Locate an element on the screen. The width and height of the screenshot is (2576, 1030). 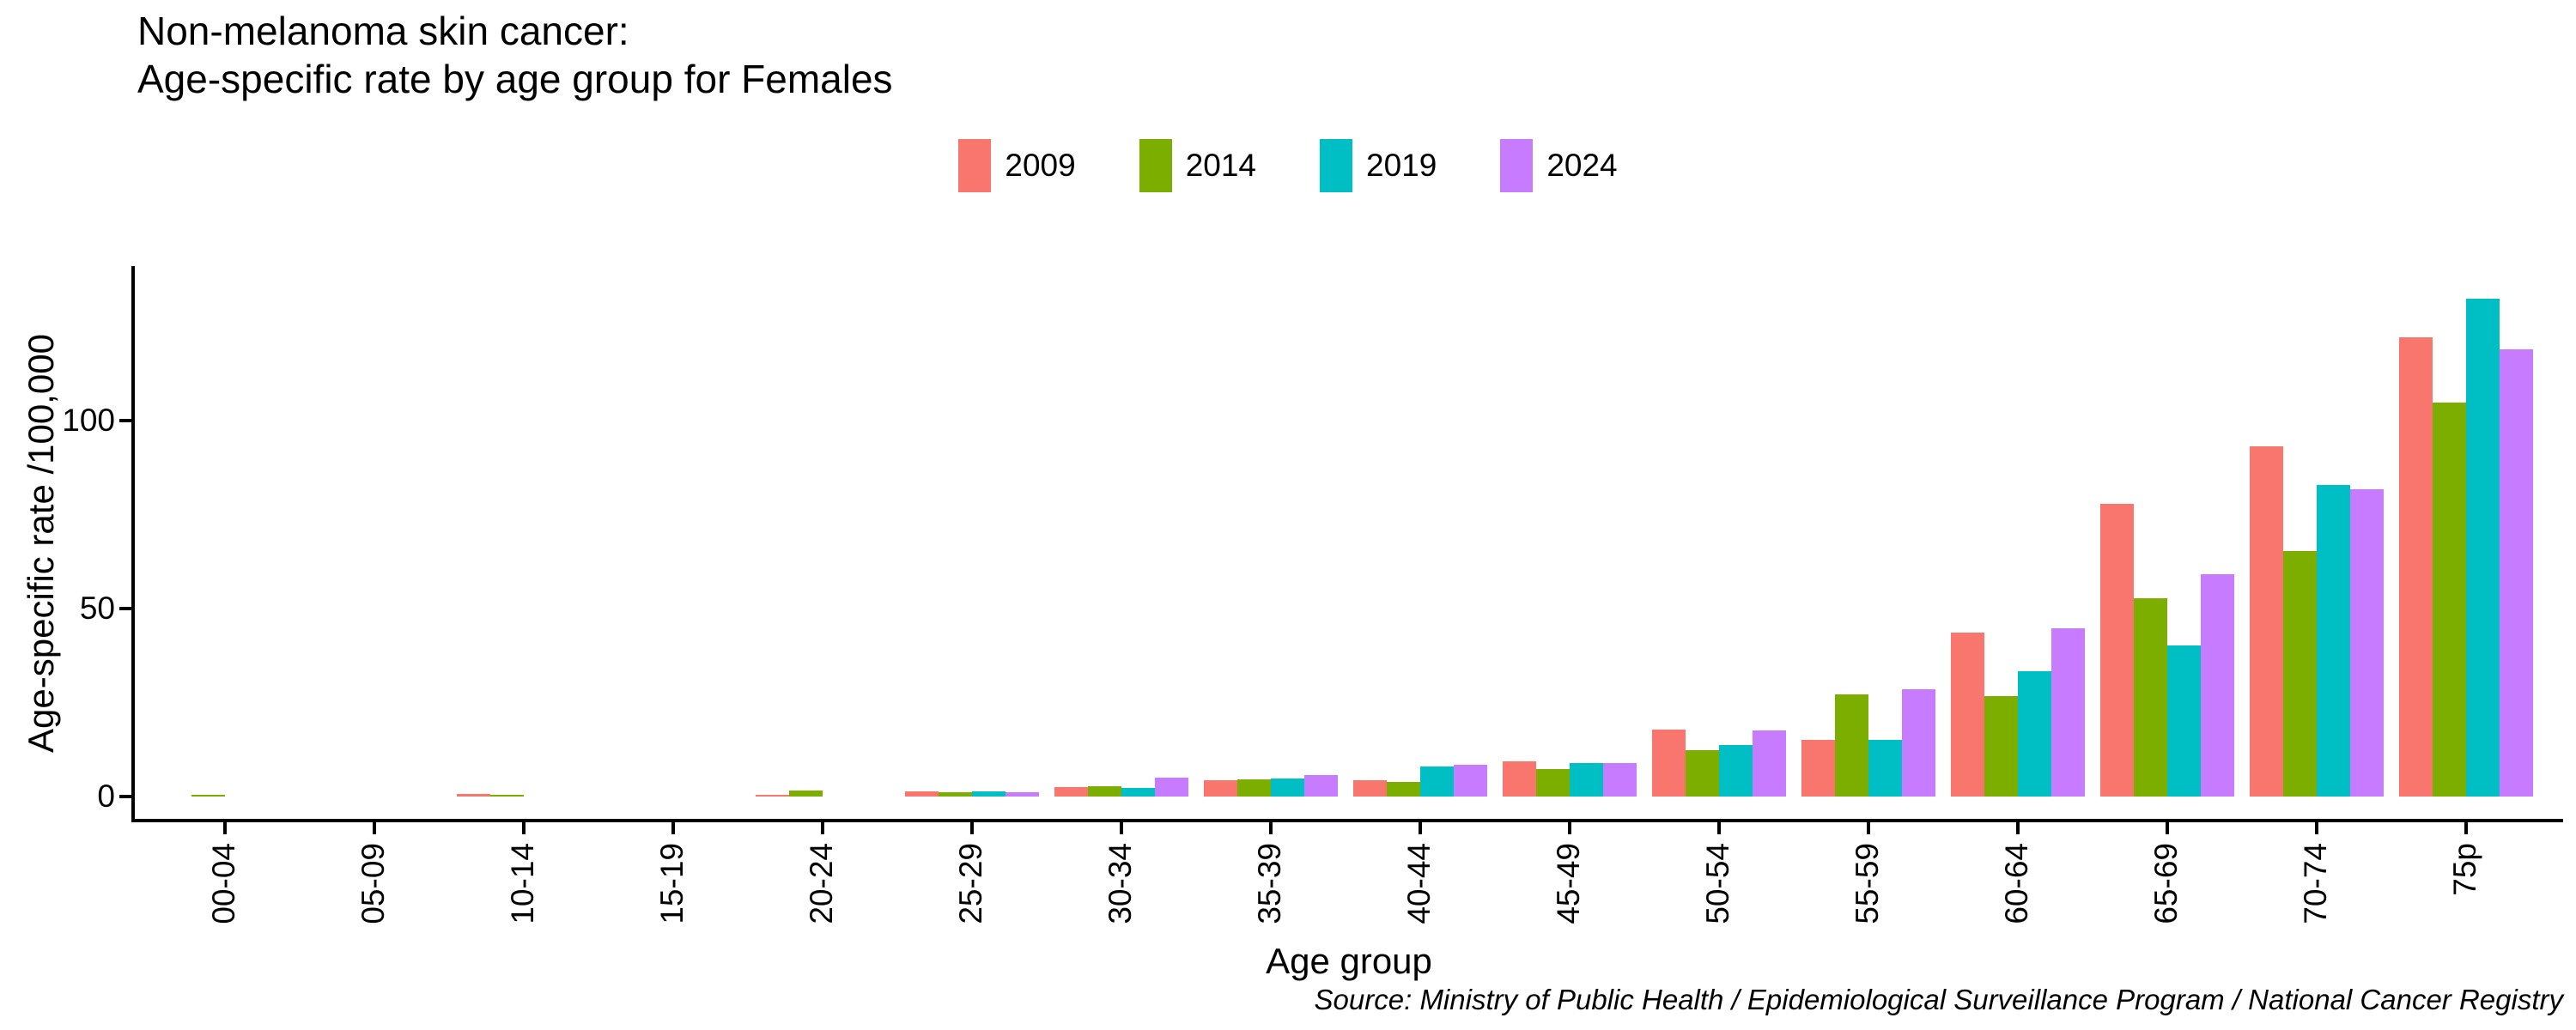
y-axis-line is located at coordinates (133, 544).